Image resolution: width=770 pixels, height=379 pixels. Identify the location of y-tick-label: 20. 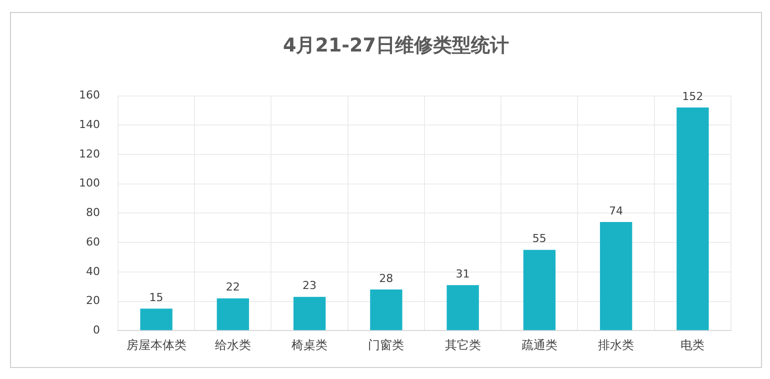
(93, 301).